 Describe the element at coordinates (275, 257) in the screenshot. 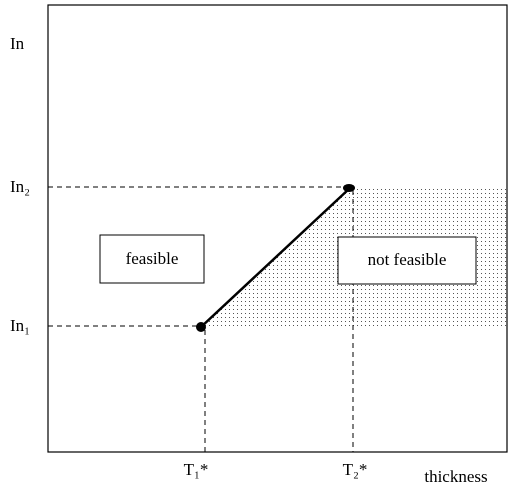

I see `boundary-line` at that location.